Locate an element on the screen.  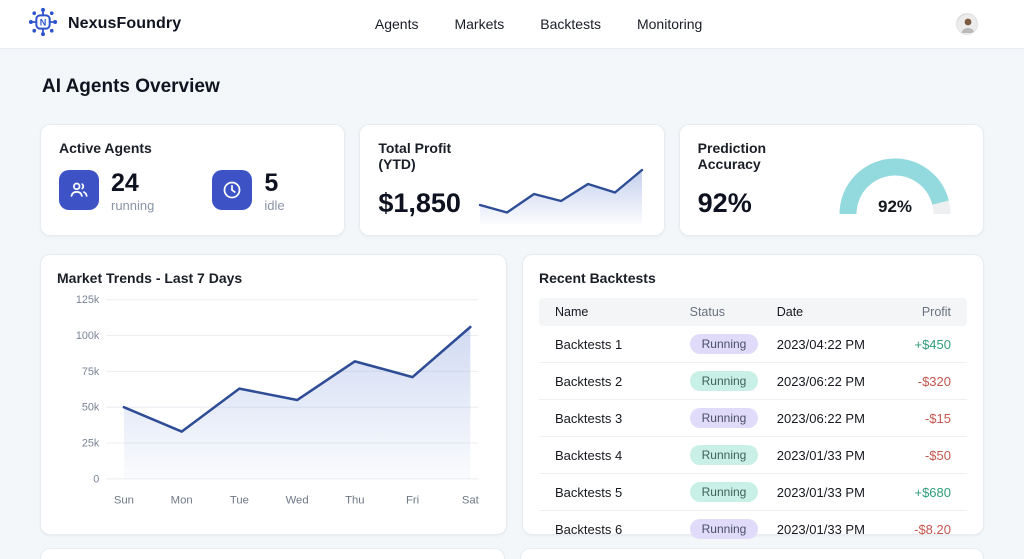
running-label: running is located at coordinates (133, 206).